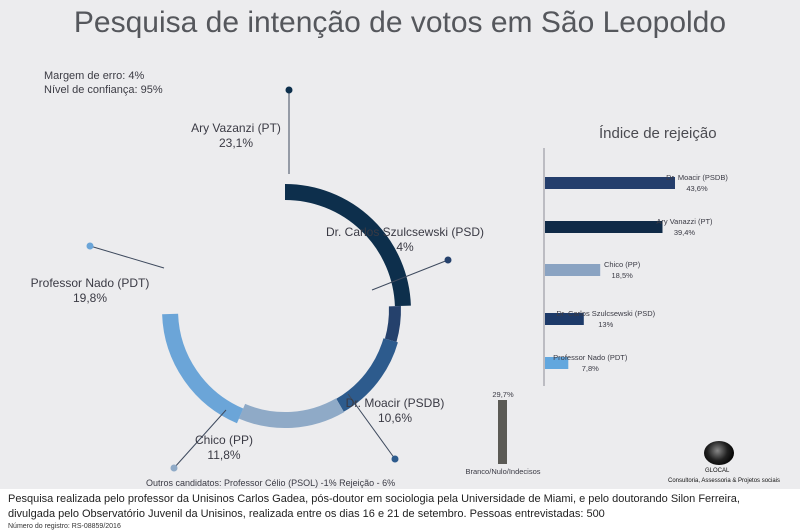  Describe the element at coordinates (236, 143) in the screenshot. I see `slice-value-ary-vazanzi-pt: 23,1%` at that location.